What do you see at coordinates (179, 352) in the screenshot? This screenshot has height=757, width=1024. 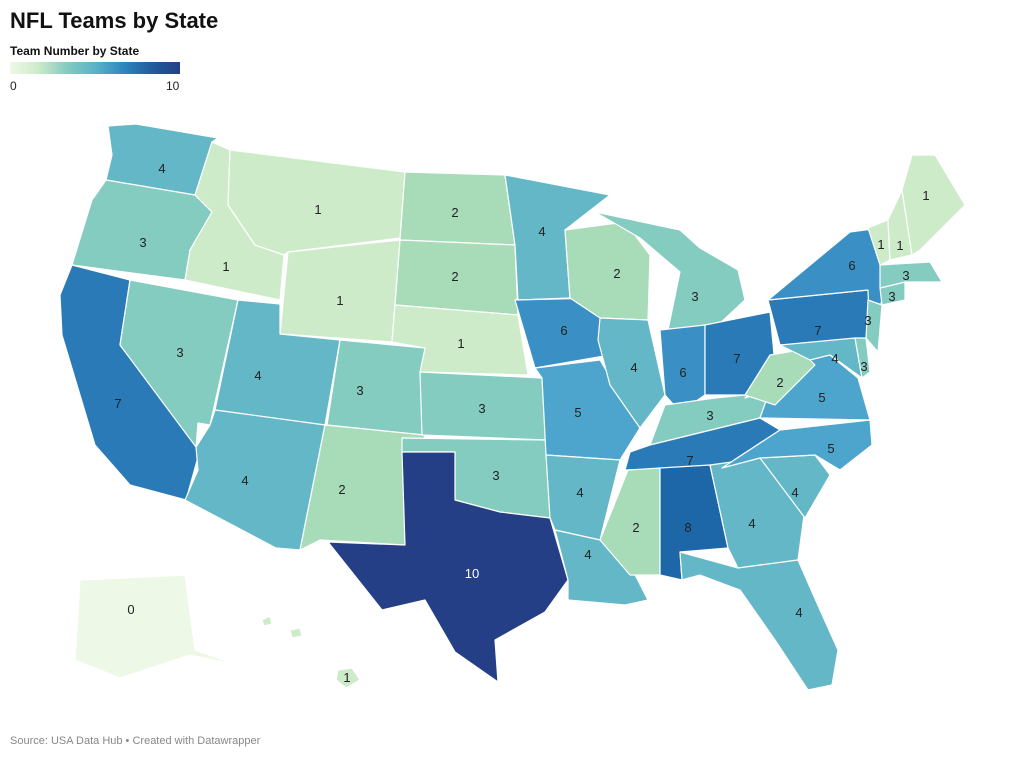 I see `state-value-label-nv: 3` at bounding box center [179, 352].